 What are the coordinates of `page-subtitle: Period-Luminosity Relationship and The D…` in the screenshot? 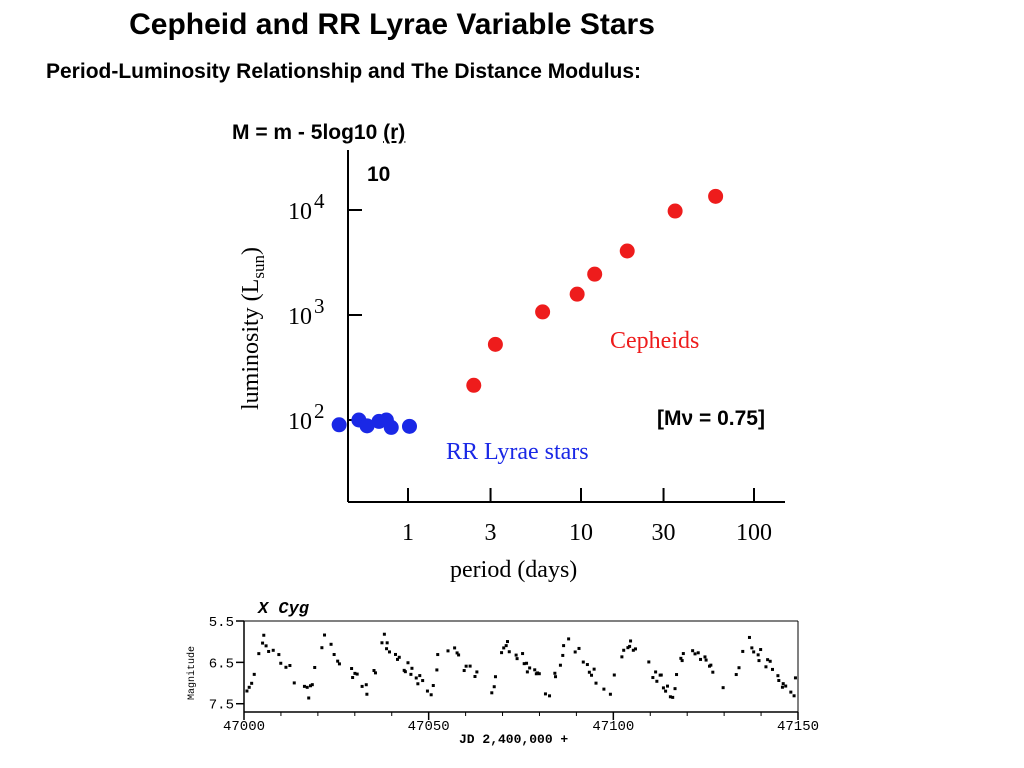 It's located at (344, 71).